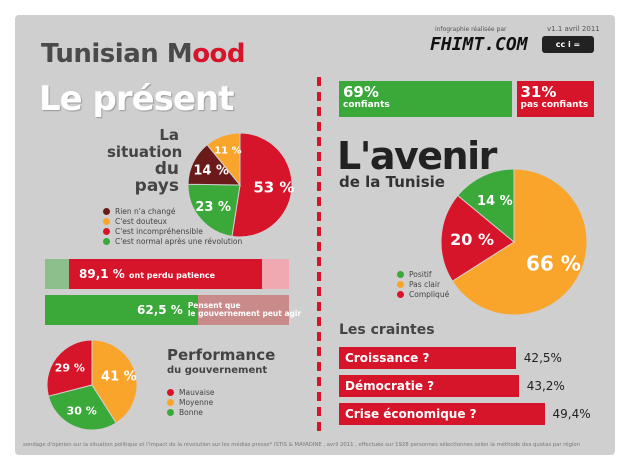  I want to click on craintes-title: Les craintes, so click(387, 330).